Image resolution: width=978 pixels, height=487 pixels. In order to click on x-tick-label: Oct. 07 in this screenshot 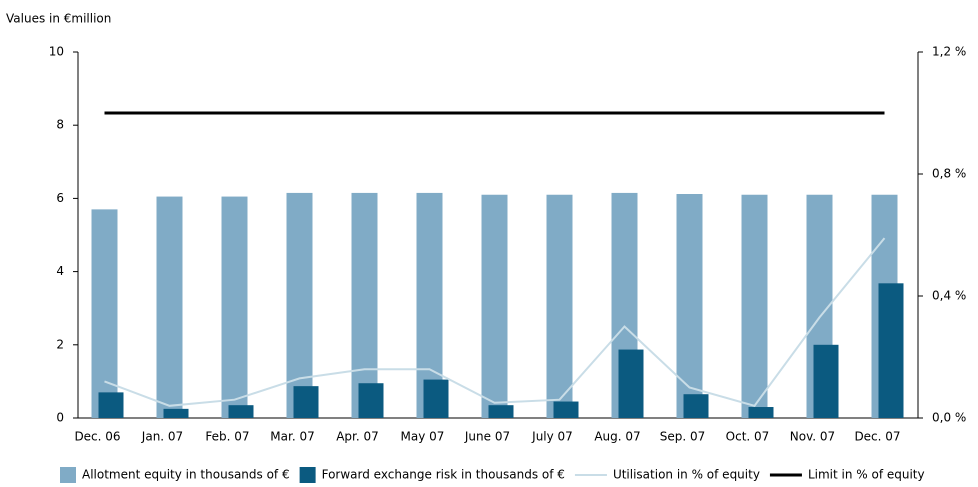, I will do `click(748, 437)`.